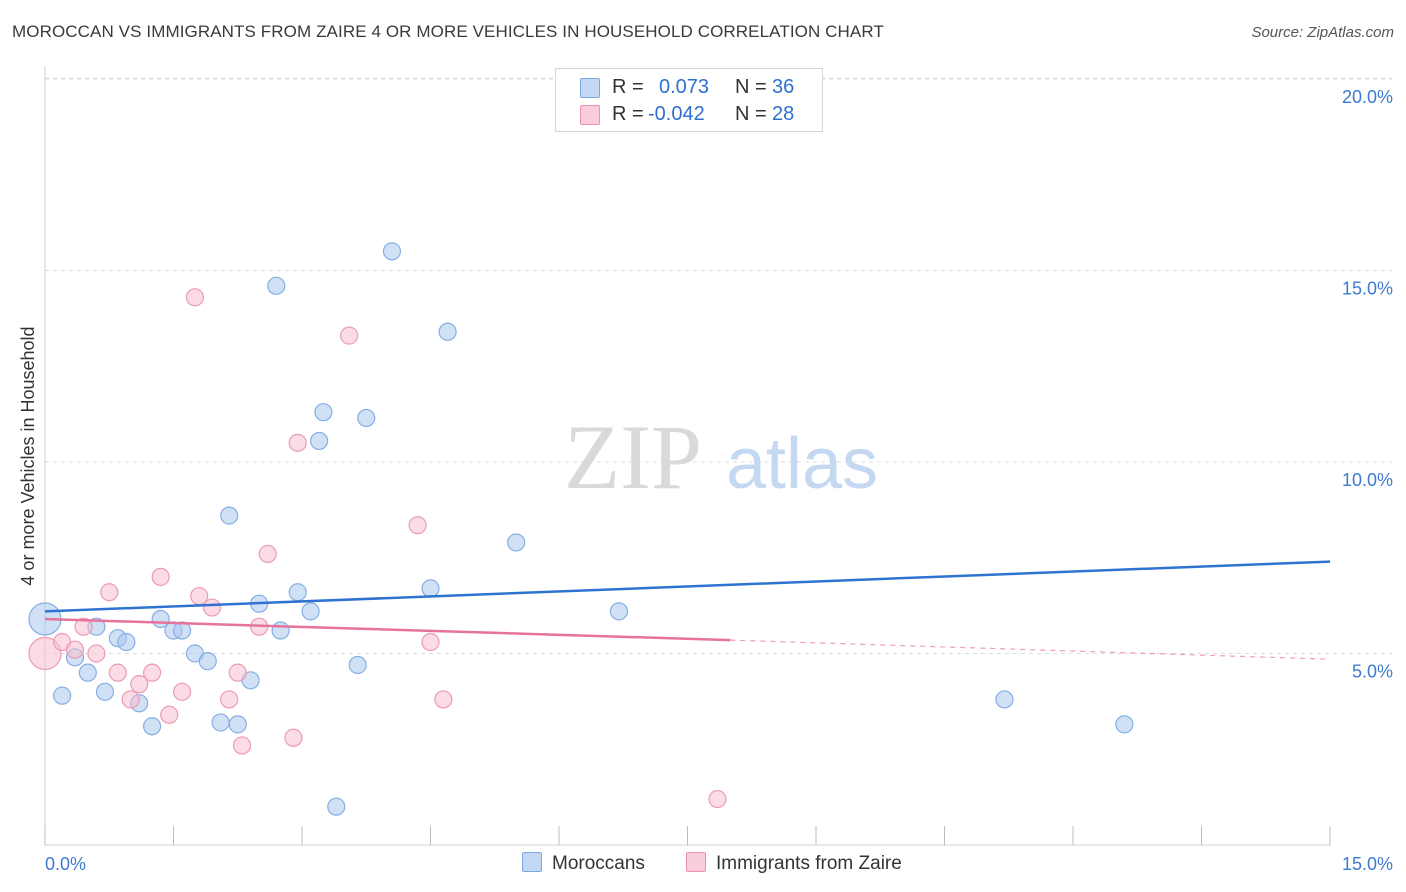 Image resolution: width=1406 pixels, height=892 pixels. I want to click on watermark-atlas: atlas, so click(802, 464).